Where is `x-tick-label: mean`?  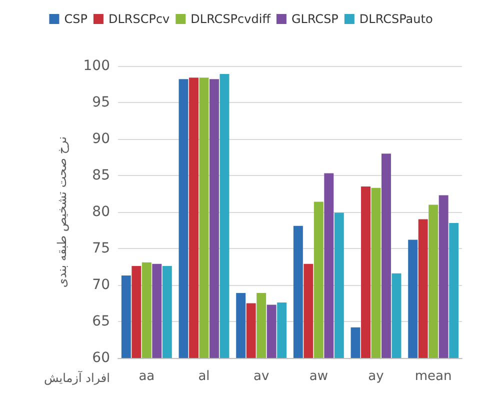 x-tick-label: mean is located at coordinates (433, 376).